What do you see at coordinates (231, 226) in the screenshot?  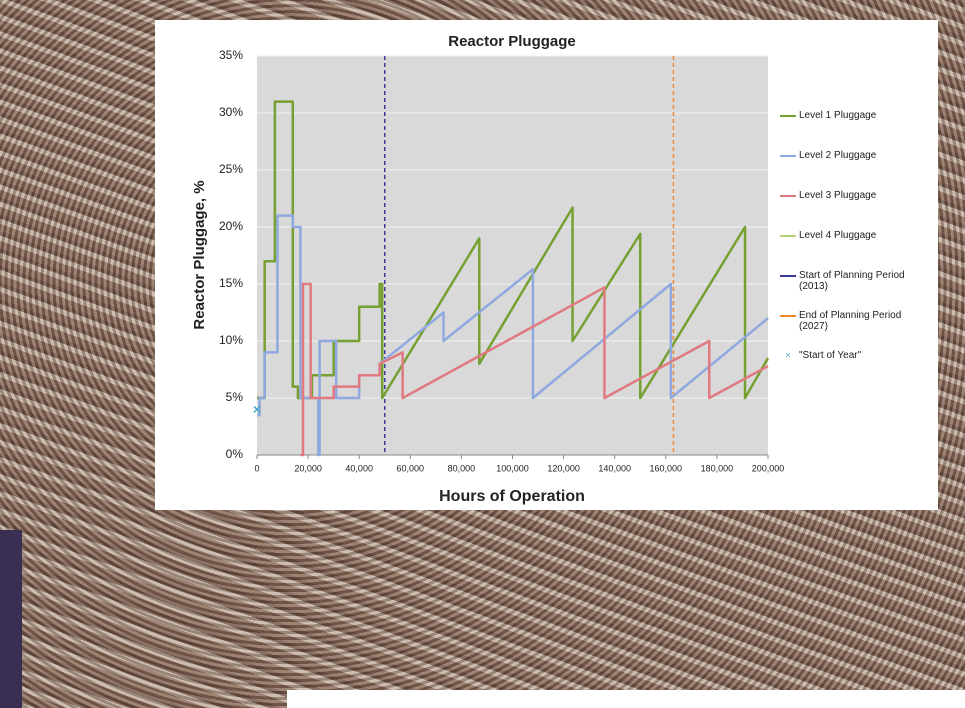 I see `y-tick-label: 20%` at bounding box center [231, 226].